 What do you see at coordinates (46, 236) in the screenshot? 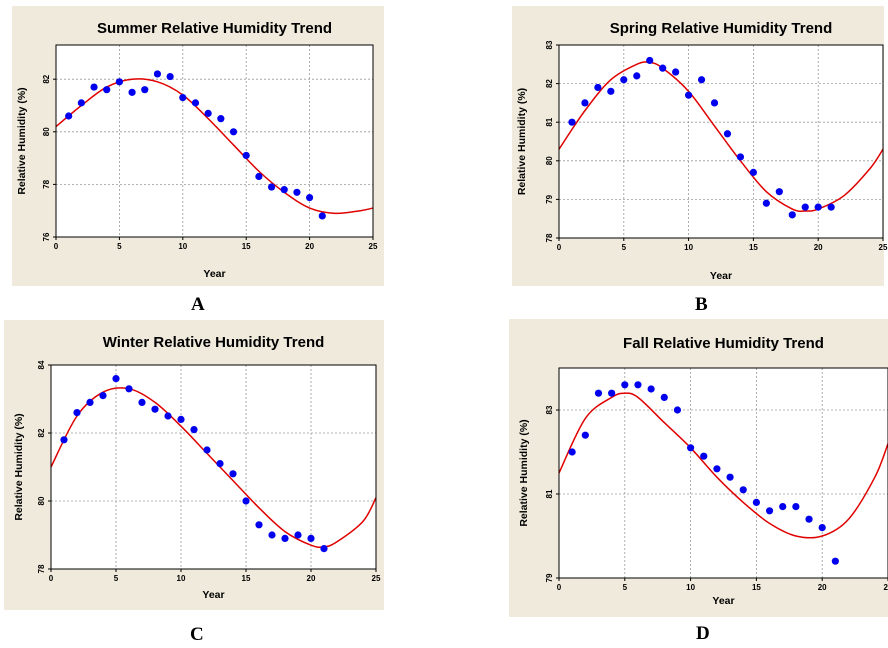
I see `y-tick-label: 76` at bounding box center [46, 236].